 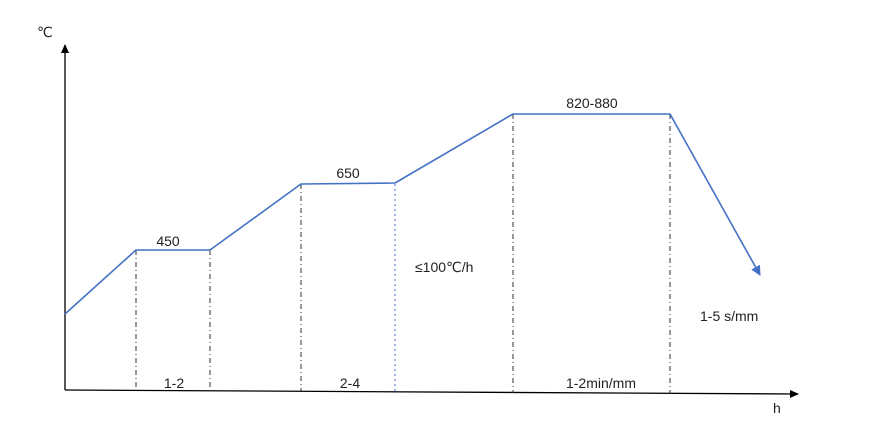 I want to click on x-axis, so click(x=431, y=393).